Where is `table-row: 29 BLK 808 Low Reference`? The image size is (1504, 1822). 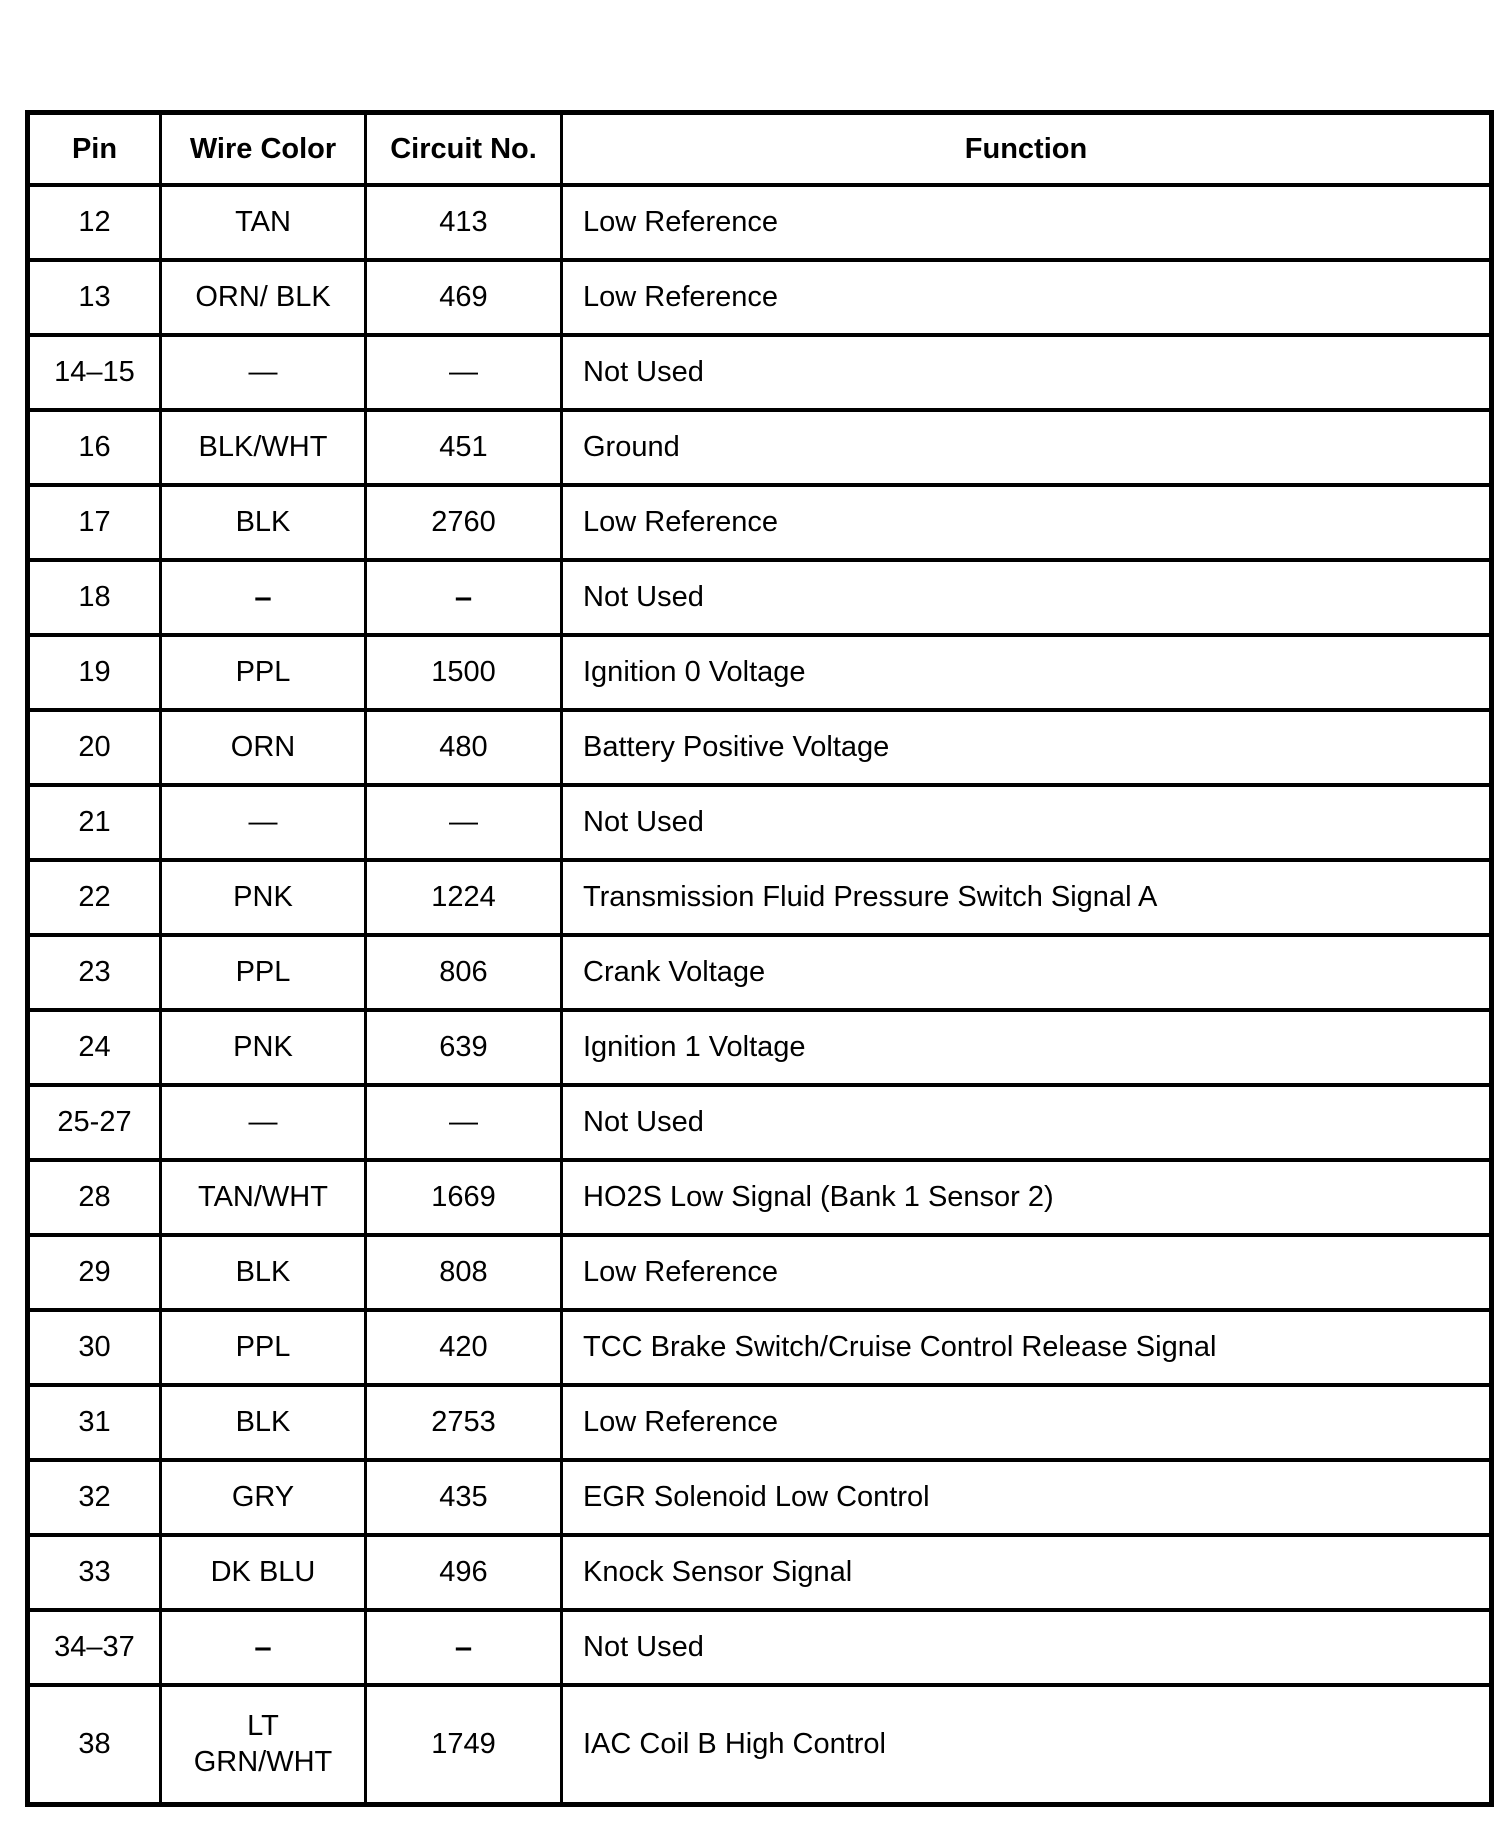
table-row: 29 BLK 808 Low Reference is located at coordinates (759, 1272).